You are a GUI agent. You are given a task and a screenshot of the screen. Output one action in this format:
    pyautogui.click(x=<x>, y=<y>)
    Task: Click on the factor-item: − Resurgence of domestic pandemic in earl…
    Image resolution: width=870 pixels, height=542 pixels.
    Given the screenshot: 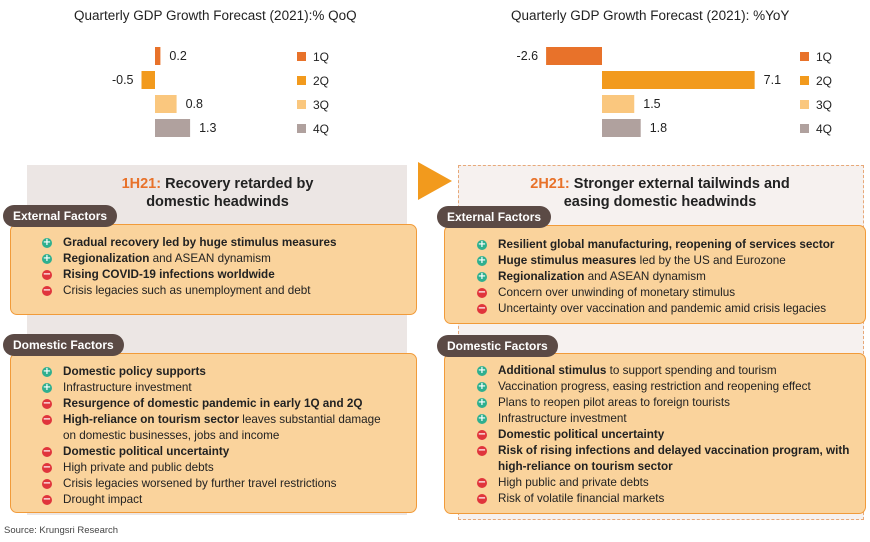 What is the action you would take?
    pyautogui.click(x=212, y=404)
    